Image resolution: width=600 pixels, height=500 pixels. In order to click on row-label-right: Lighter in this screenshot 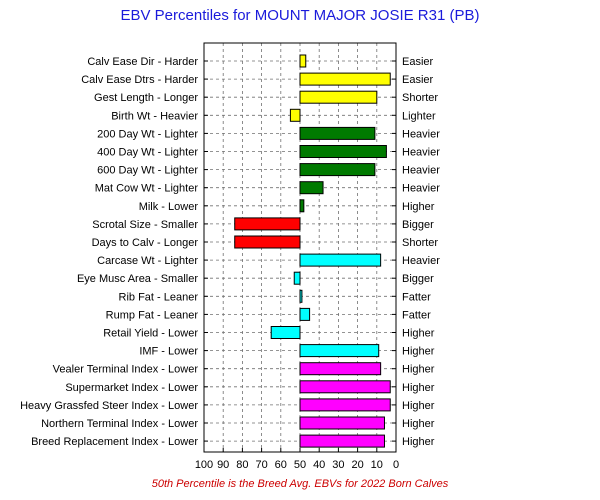, I will do `click(419, 116)`.